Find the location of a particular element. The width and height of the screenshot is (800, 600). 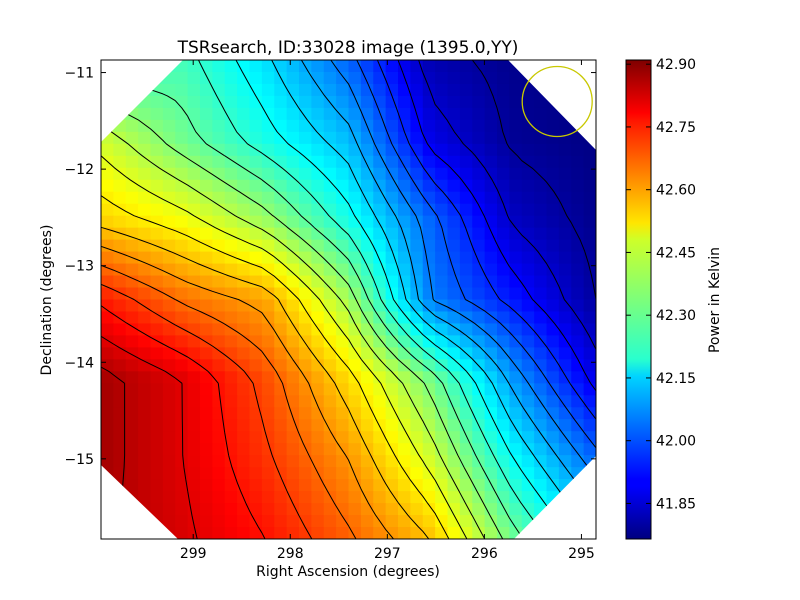

masked-corner-bottom-right is located at coordinates (555, 497).